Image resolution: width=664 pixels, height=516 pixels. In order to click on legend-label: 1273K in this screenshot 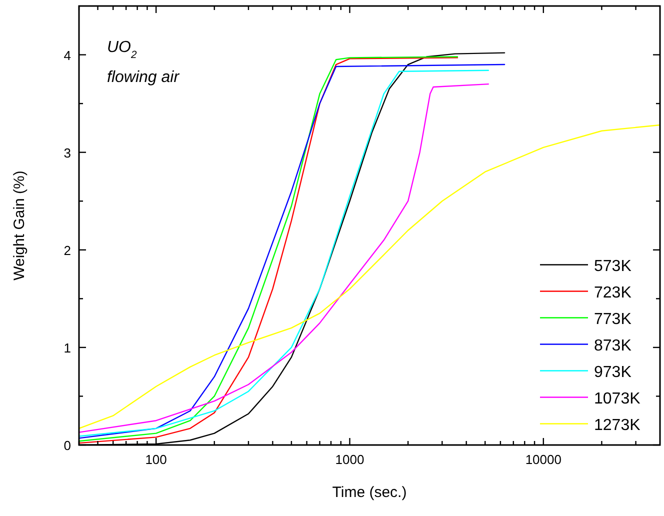, I will do `click(617, 425)`.